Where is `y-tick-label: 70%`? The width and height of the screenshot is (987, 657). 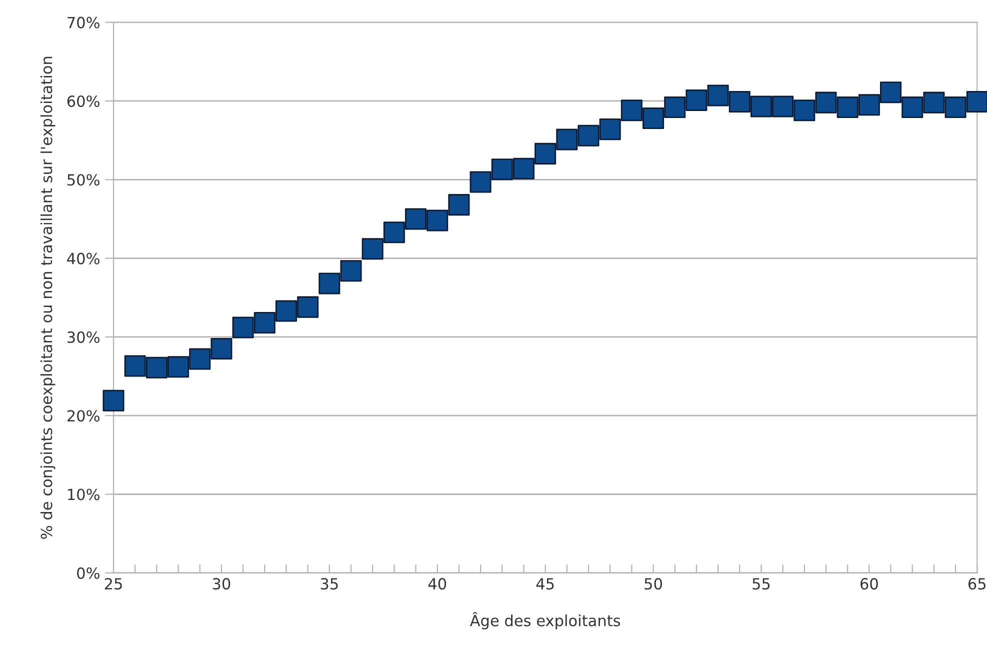 y-tick-label: 70% is located at coordinates (84, 22).